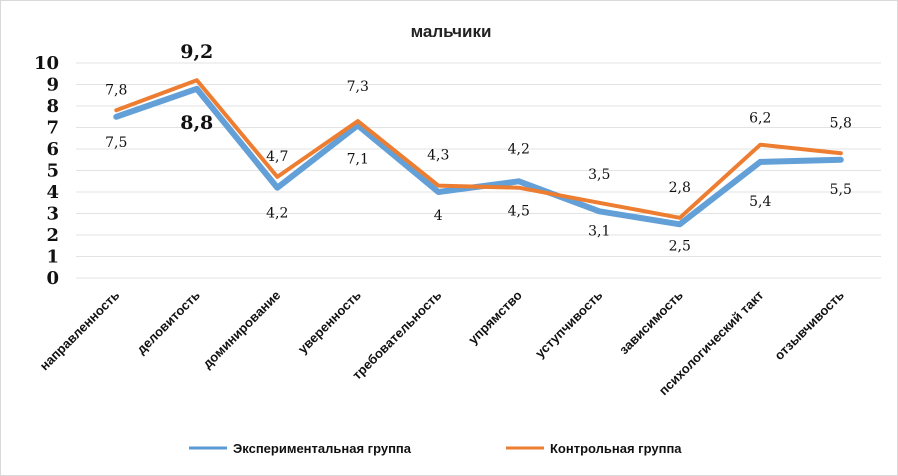  What do you see at coordinates (841, 123) in the screenshot?
I see `data-label: 5,8` at bounding box center [841, 123].